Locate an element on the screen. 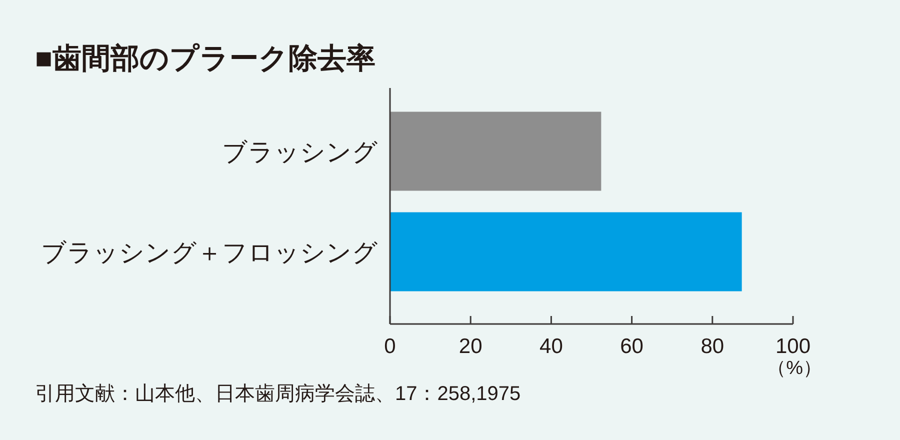 The width and height of the screenshot is (900, 440). x-tick-label: 80 is located at coordinates (712, 346).